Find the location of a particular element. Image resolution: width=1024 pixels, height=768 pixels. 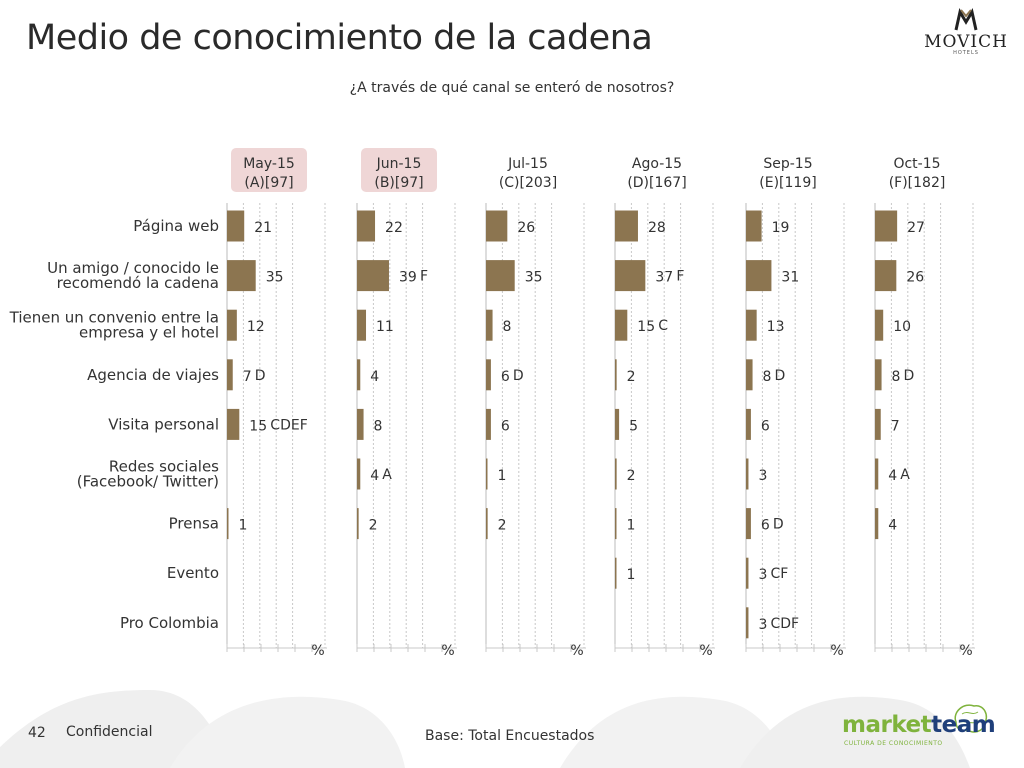

bar-value-label: 11 is located at coordinates (385, 327).